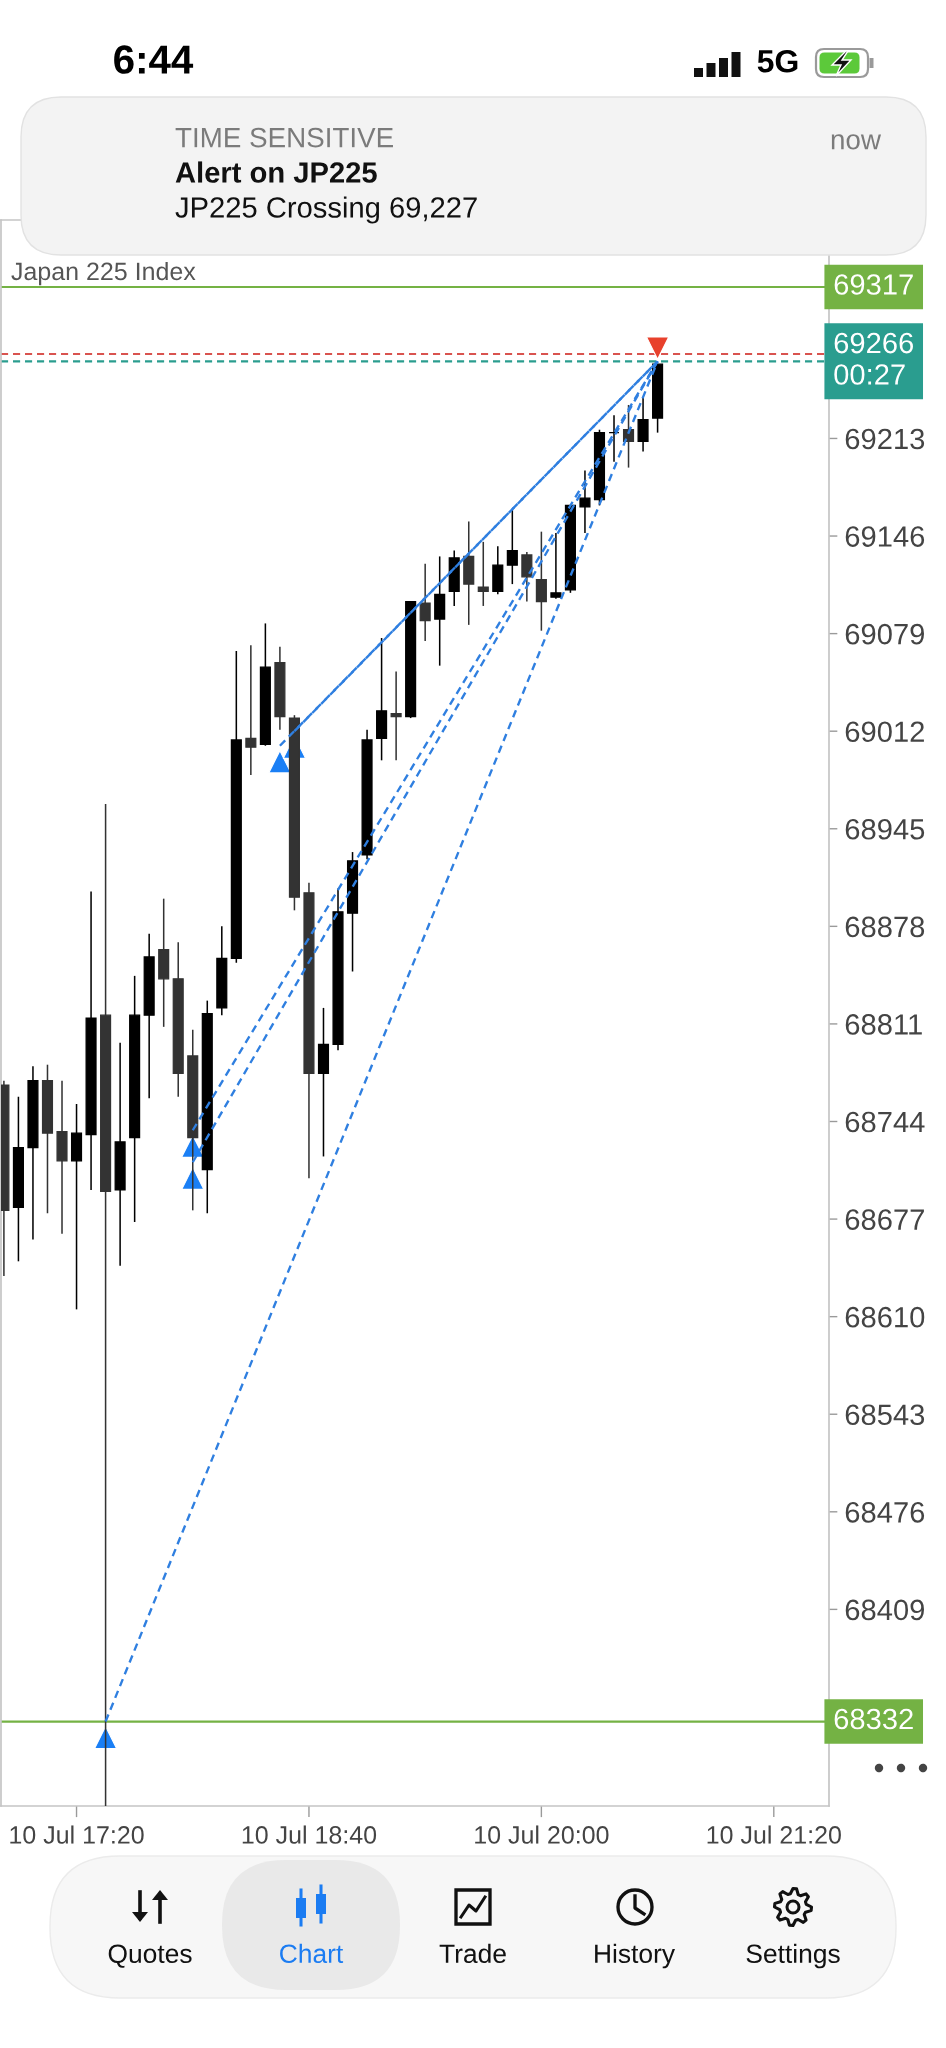  What do you see at coordinates (885, 829) in the screenshot?
I see `y-tick-label: 68945` at bounding box center [885, 829].